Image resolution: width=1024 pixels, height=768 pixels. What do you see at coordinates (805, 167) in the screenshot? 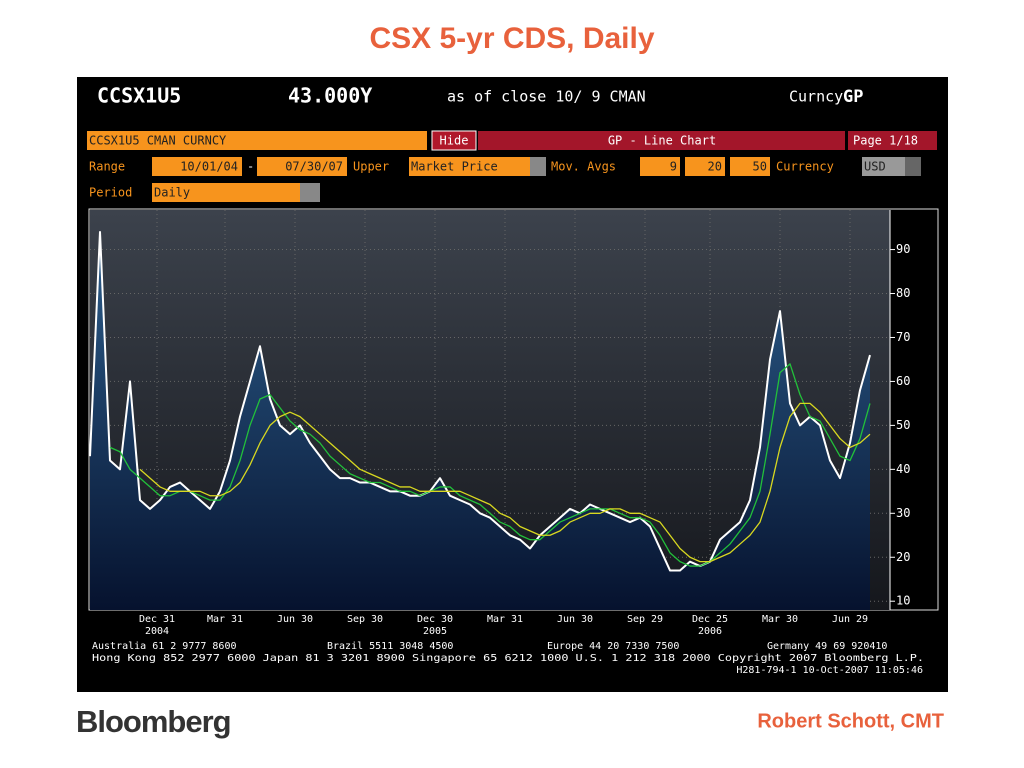
I see `label: Currency` at bounding box center [805, 167].